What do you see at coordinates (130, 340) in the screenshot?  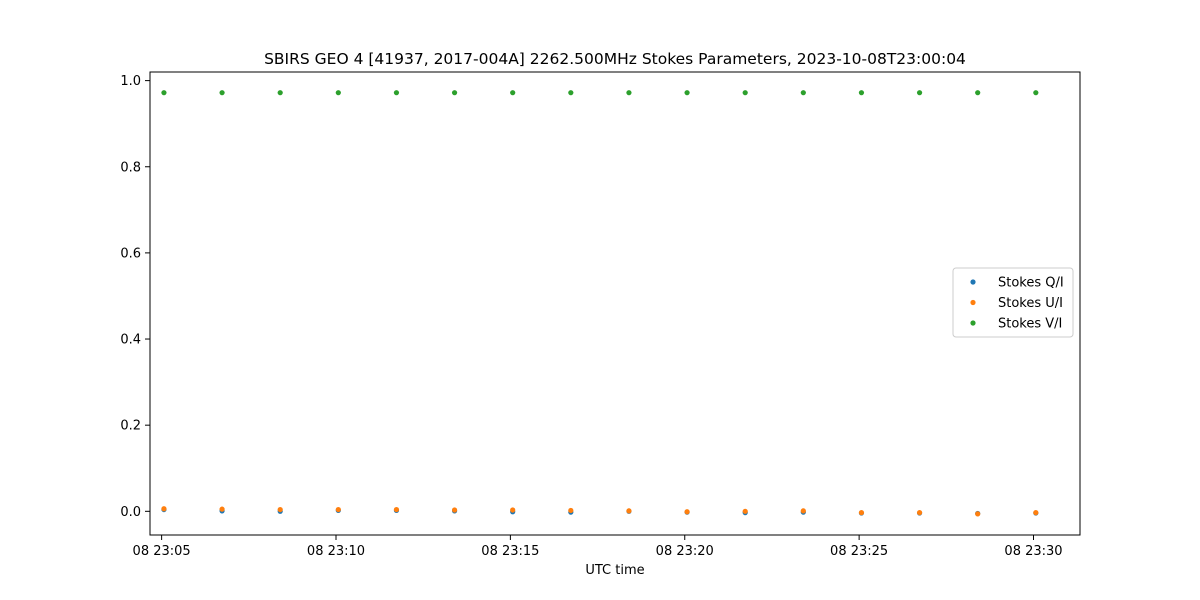 I see `y-tick-label: 0.4` at bounding box center [130, 340].